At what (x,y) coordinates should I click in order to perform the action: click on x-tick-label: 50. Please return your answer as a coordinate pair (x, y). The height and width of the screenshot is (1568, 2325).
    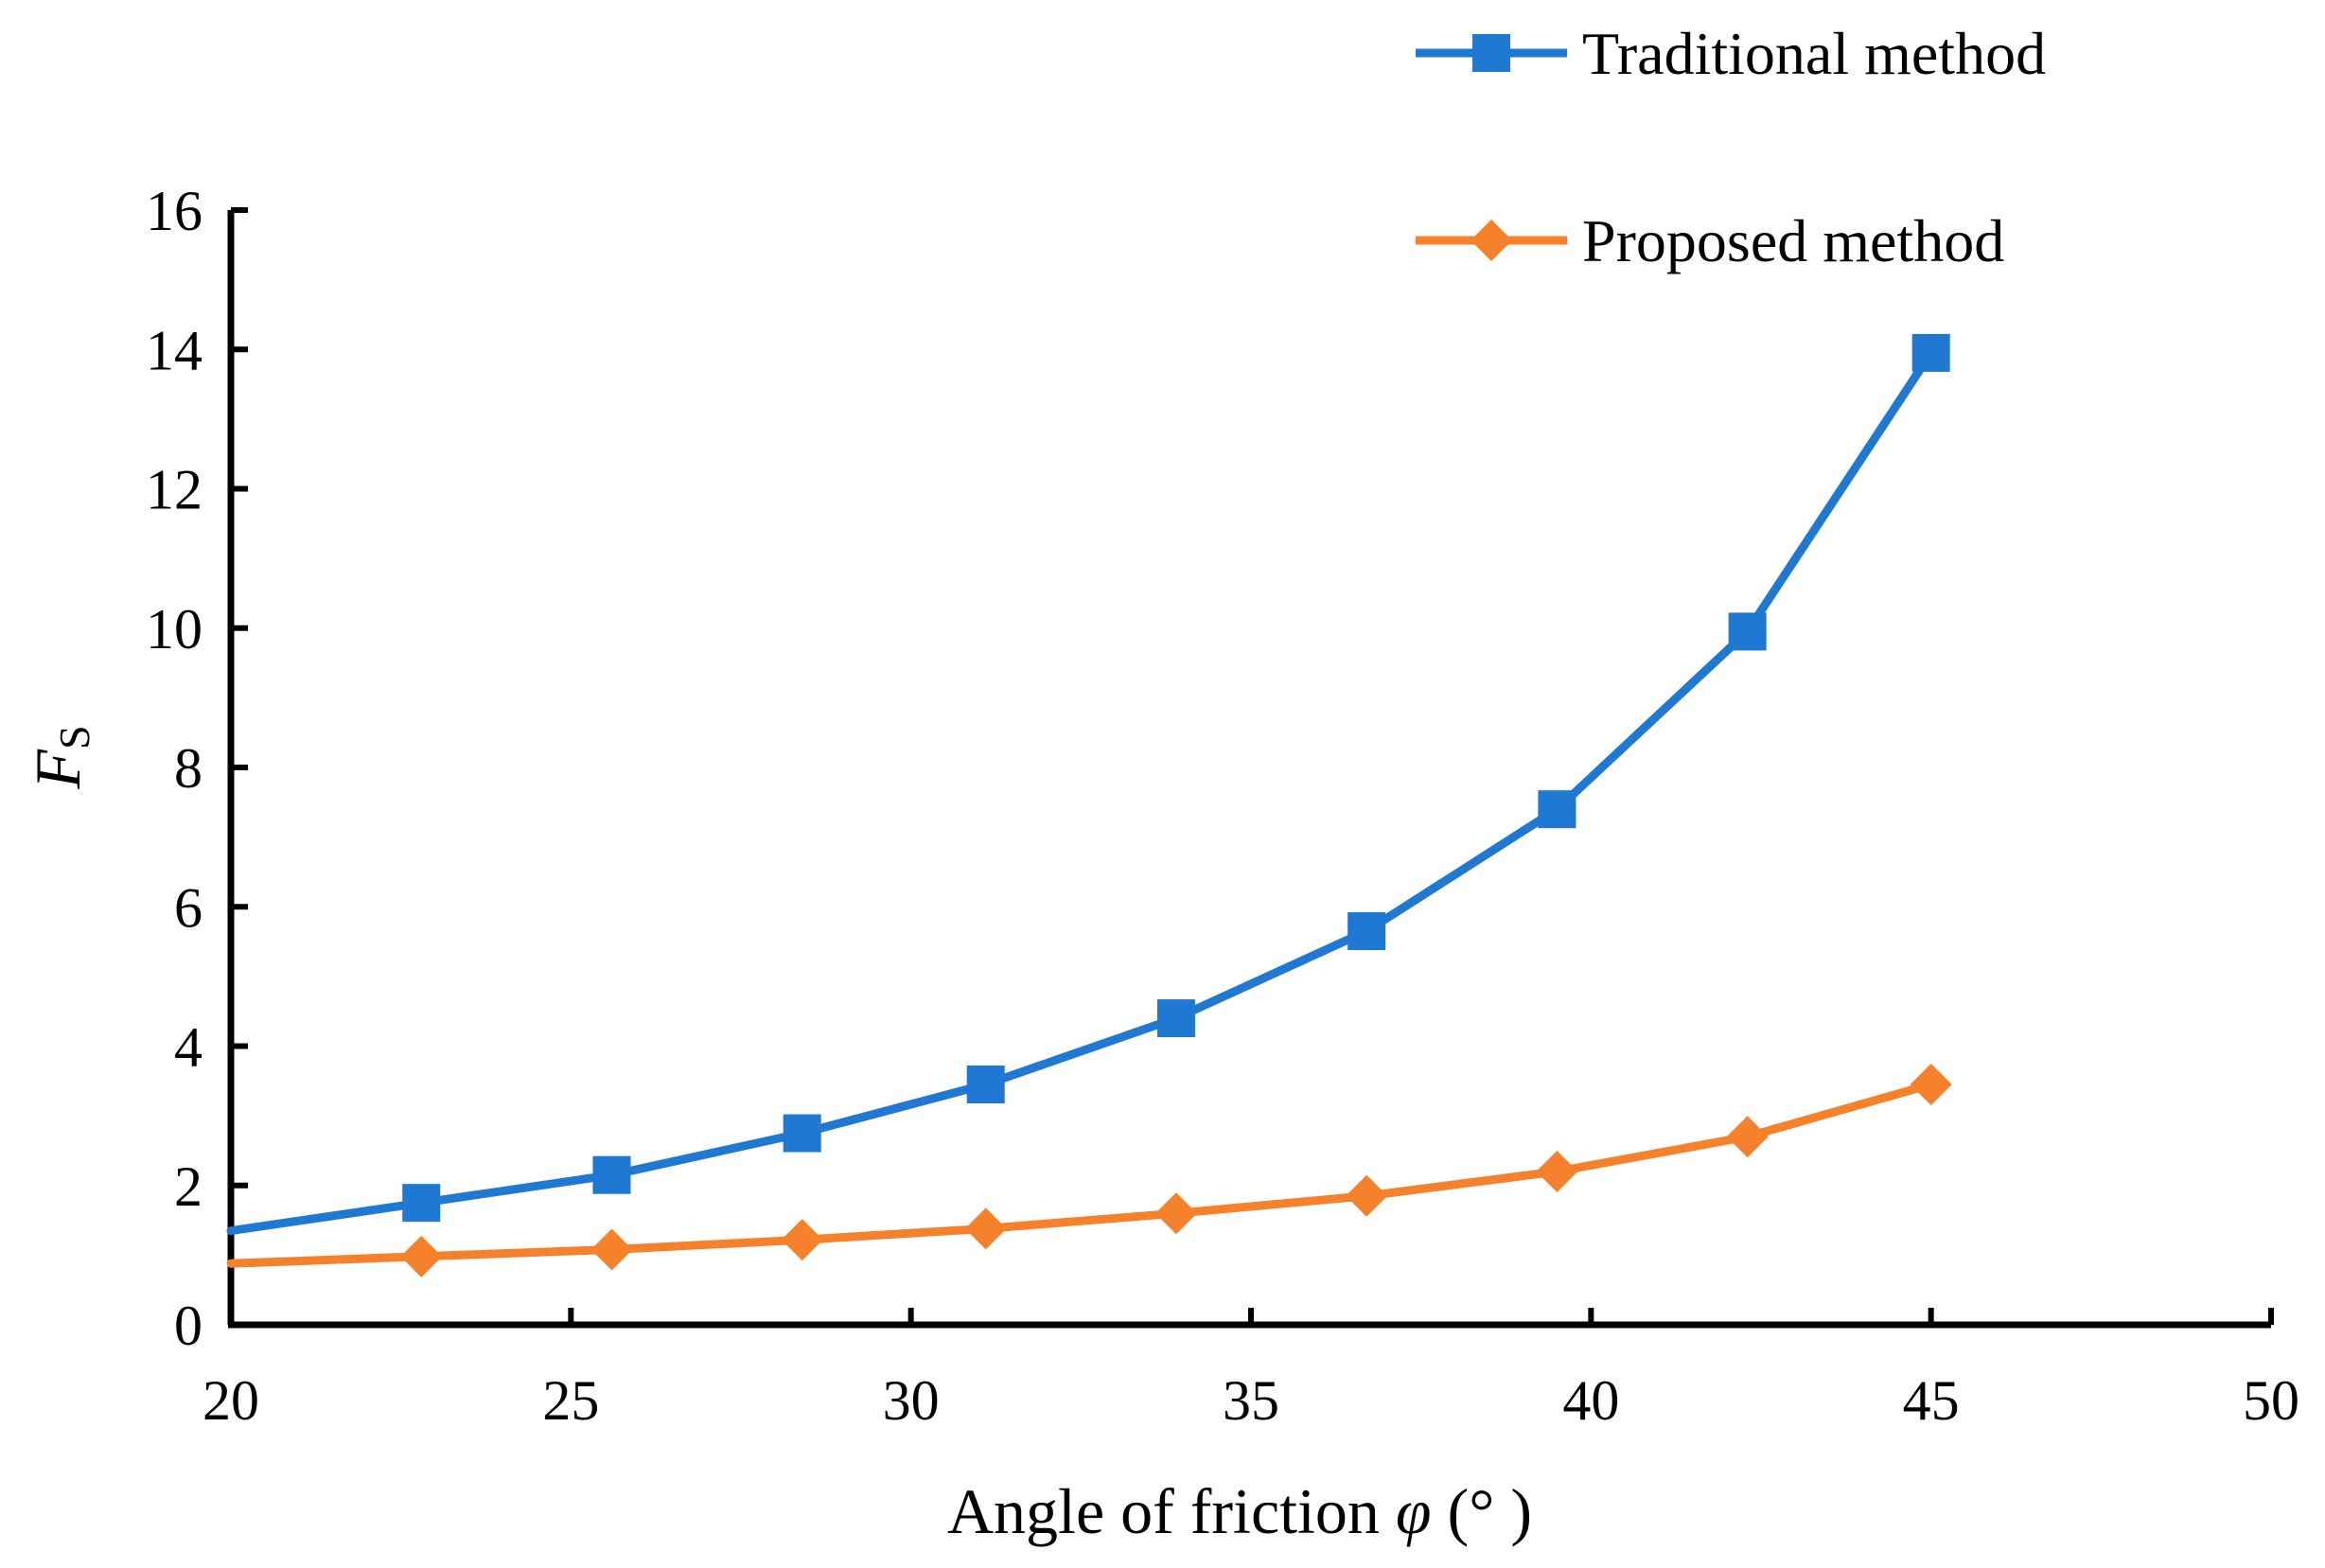
    Looking at the image, I should click on (2271, 1400).